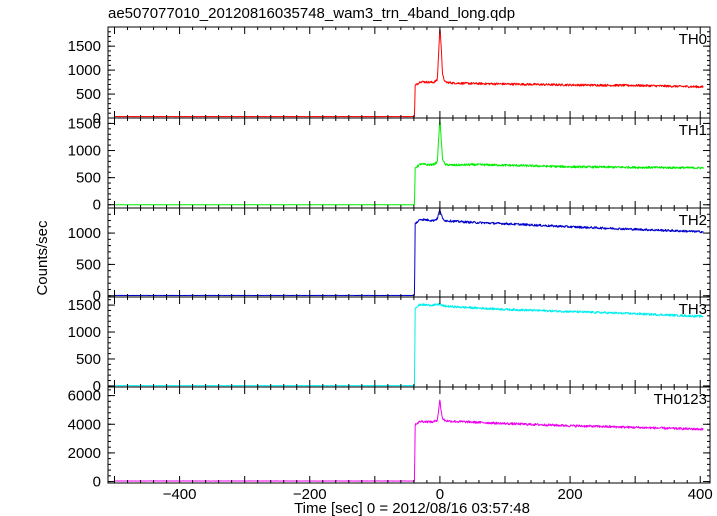 The width and height of the screenshot is (717, 516). I want to click on x-tick-label: −400, so click(180, 494).